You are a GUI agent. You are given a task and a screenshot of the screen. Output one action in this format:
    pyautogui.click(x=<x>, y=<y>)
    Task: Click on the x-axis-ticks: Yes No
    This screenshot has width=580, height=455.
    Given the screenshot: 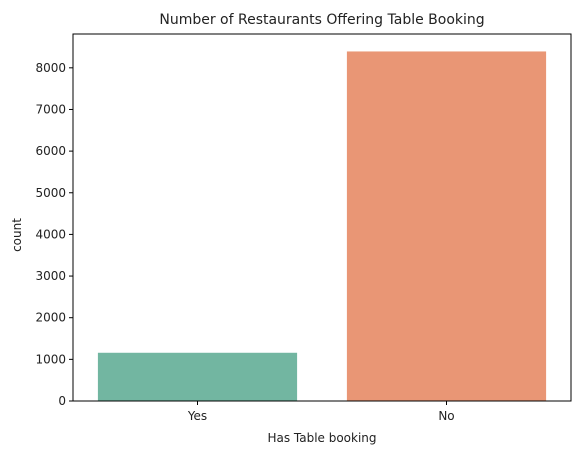 What is the action you would take?
    pyautogui.click(x=321, y=412)
    